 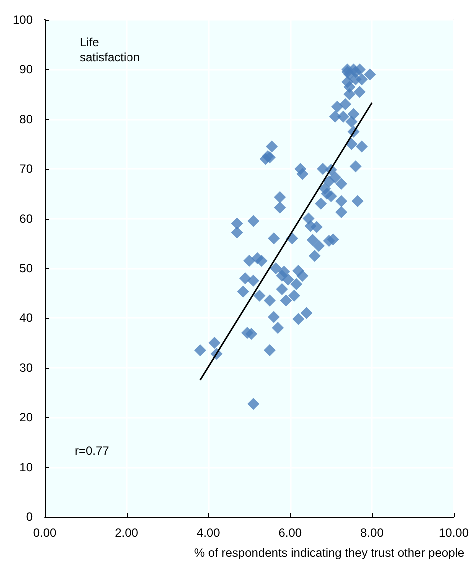 I want to click on y-tick-label: 90, so click(x=27, y=69).